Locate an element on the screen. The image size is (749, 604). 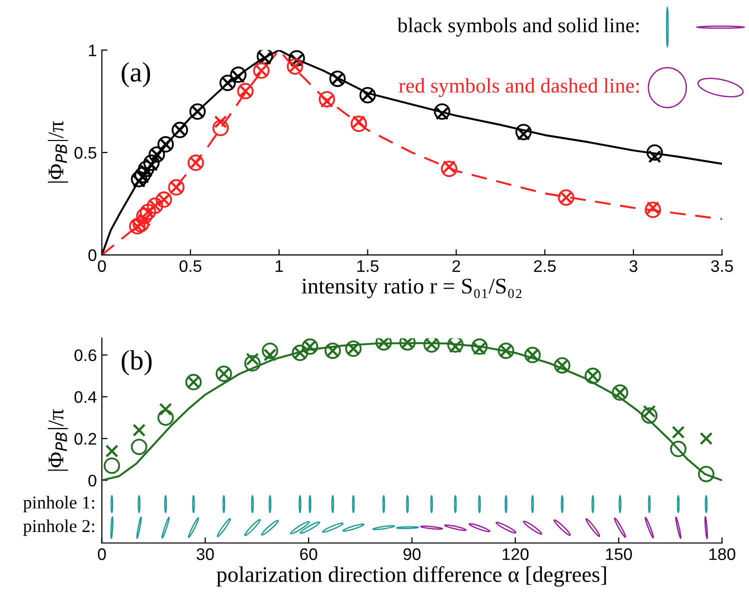
x-tick-label: 150 is located at coordinates (619, 554).